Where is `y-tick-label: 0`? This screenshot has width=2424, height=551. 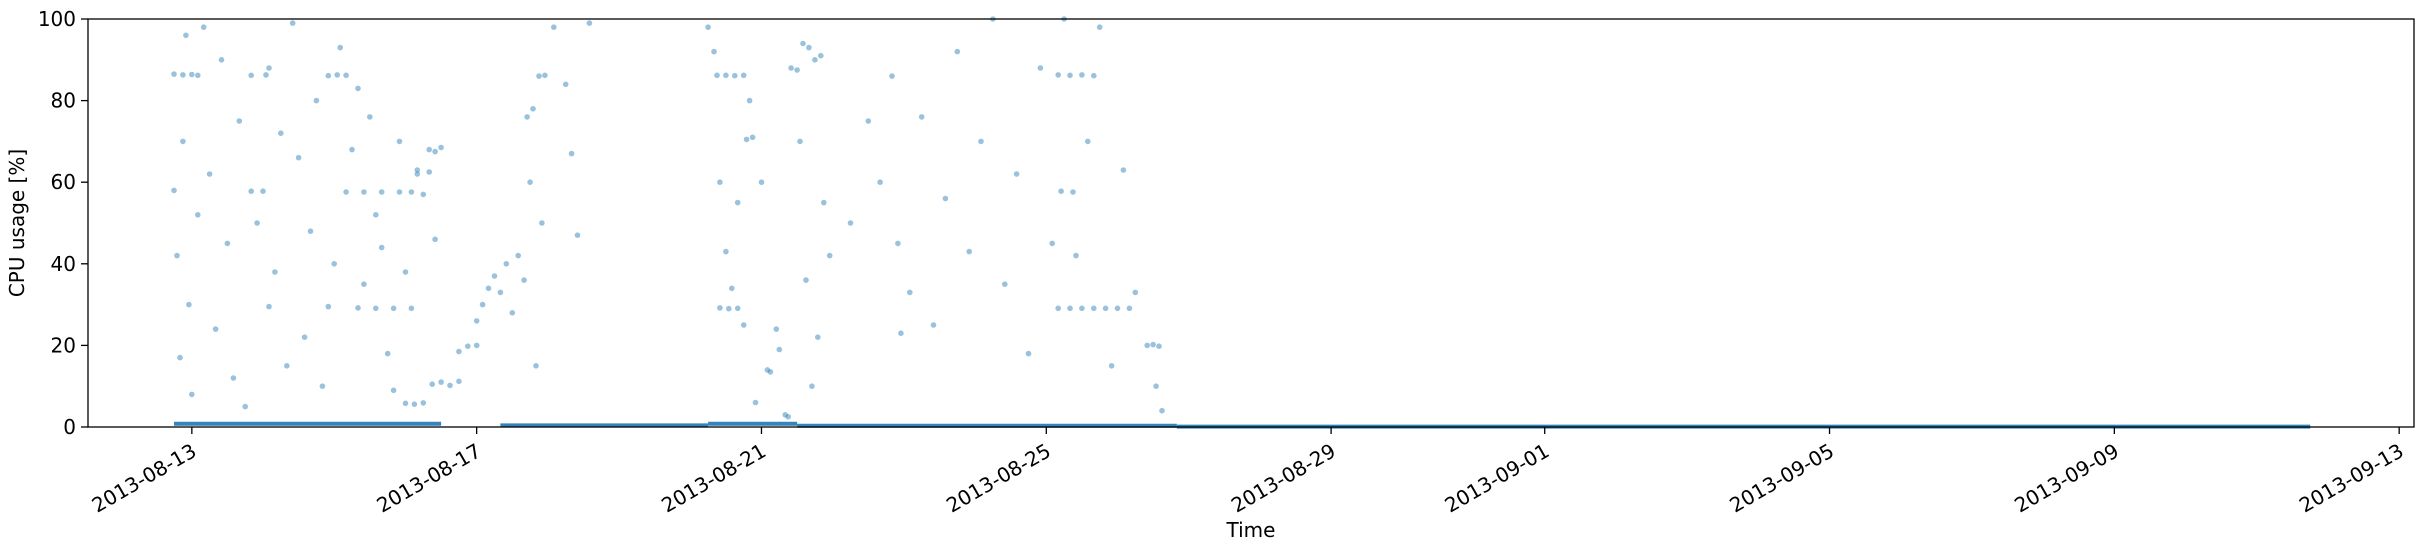 y-tick-label: 0 is located at coordinates (69, 427).